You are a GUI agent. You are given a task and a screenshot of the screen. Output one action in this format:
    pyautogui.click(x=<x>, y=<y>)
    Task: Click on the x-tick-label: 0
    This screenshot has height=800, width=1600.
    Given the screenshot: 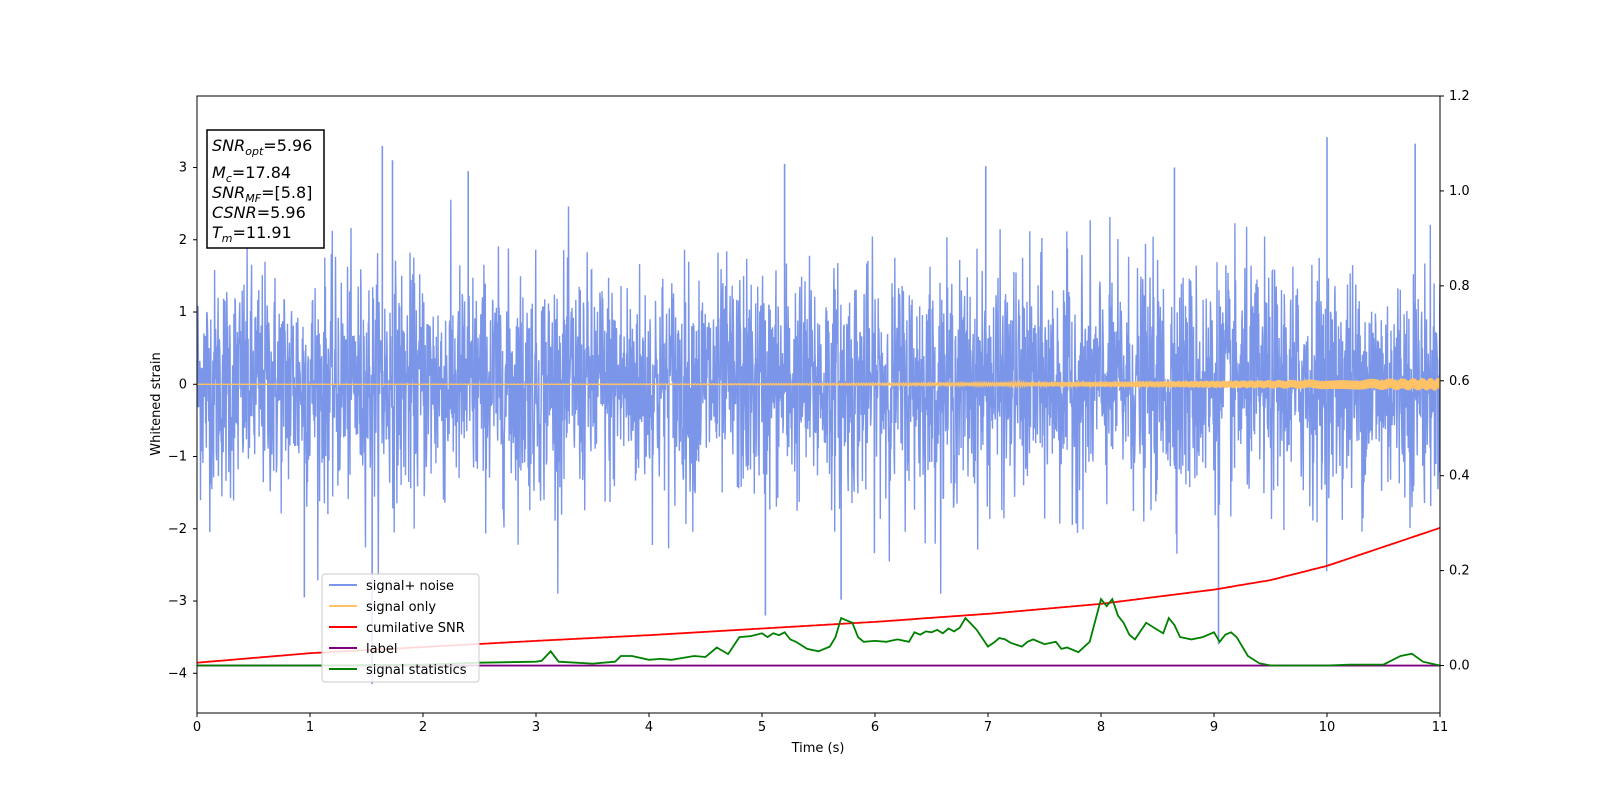 What is the action you would take?
    pyautogui.click(x=197, y=727)
    